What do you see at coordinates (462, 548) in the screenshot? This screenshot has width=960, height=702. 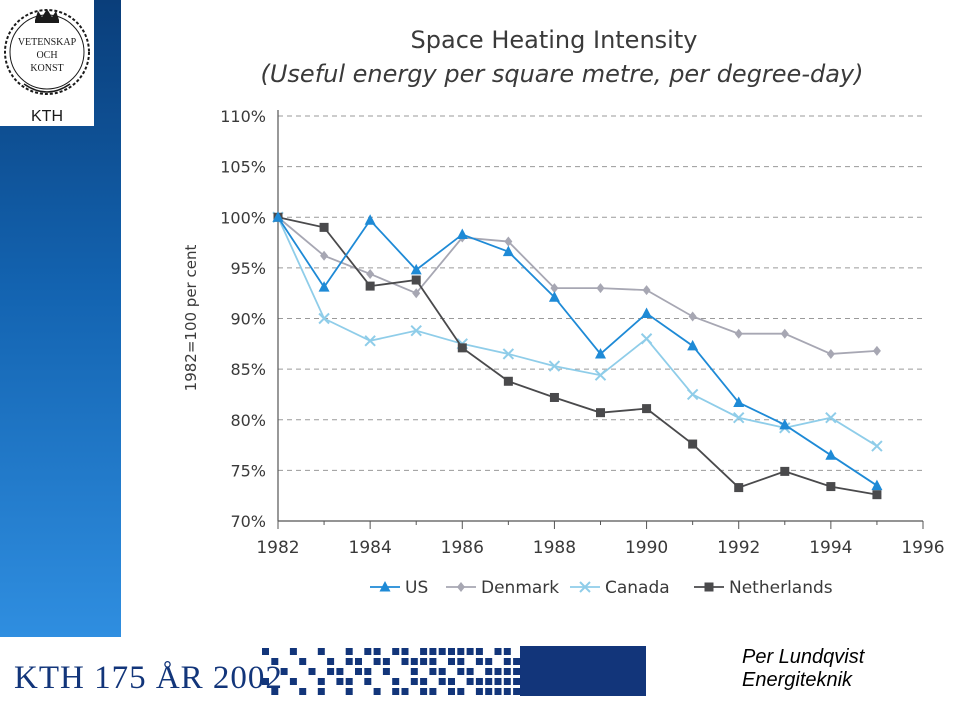 I see `x-tick-label: 1986` at bounding box center [462, 548].